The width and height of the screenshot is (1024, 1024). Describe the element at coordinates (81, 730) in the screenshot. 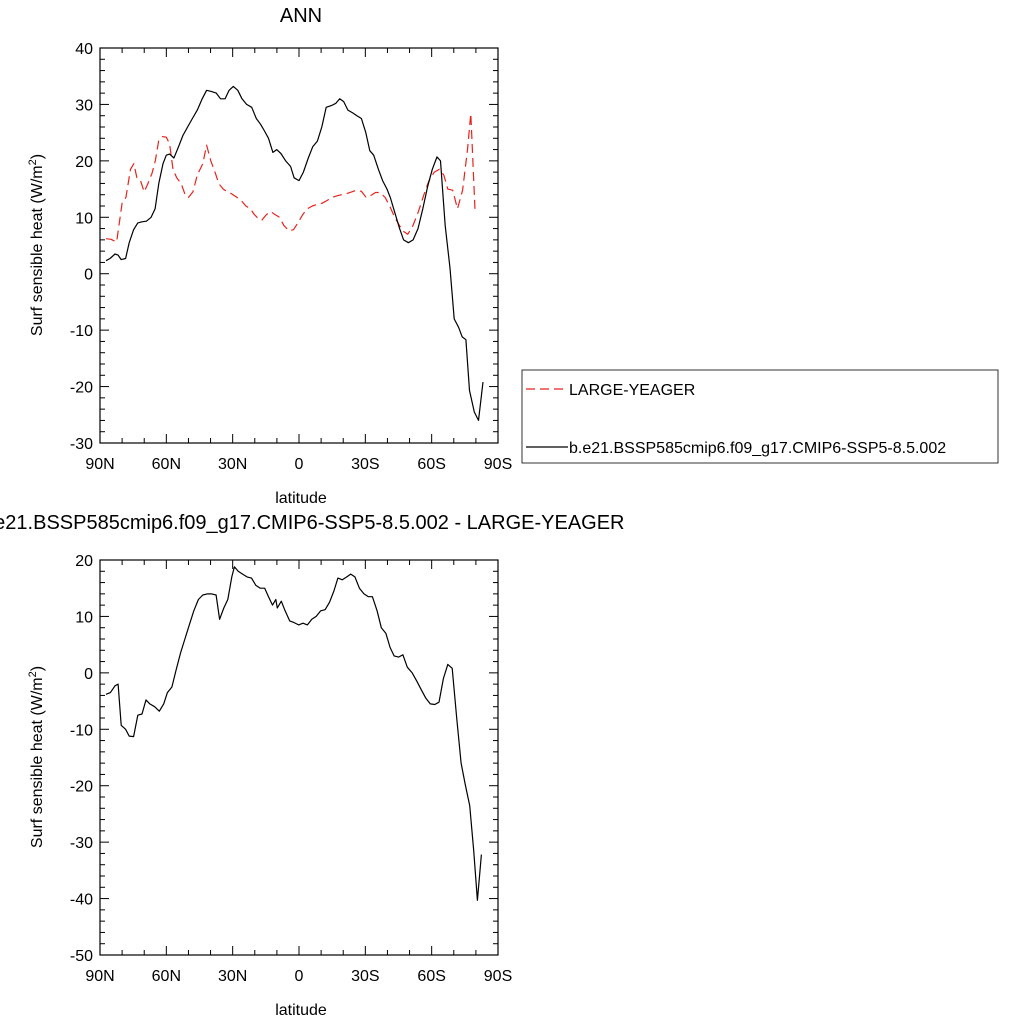

I see `bottom-ytick-label: -10` at that location.